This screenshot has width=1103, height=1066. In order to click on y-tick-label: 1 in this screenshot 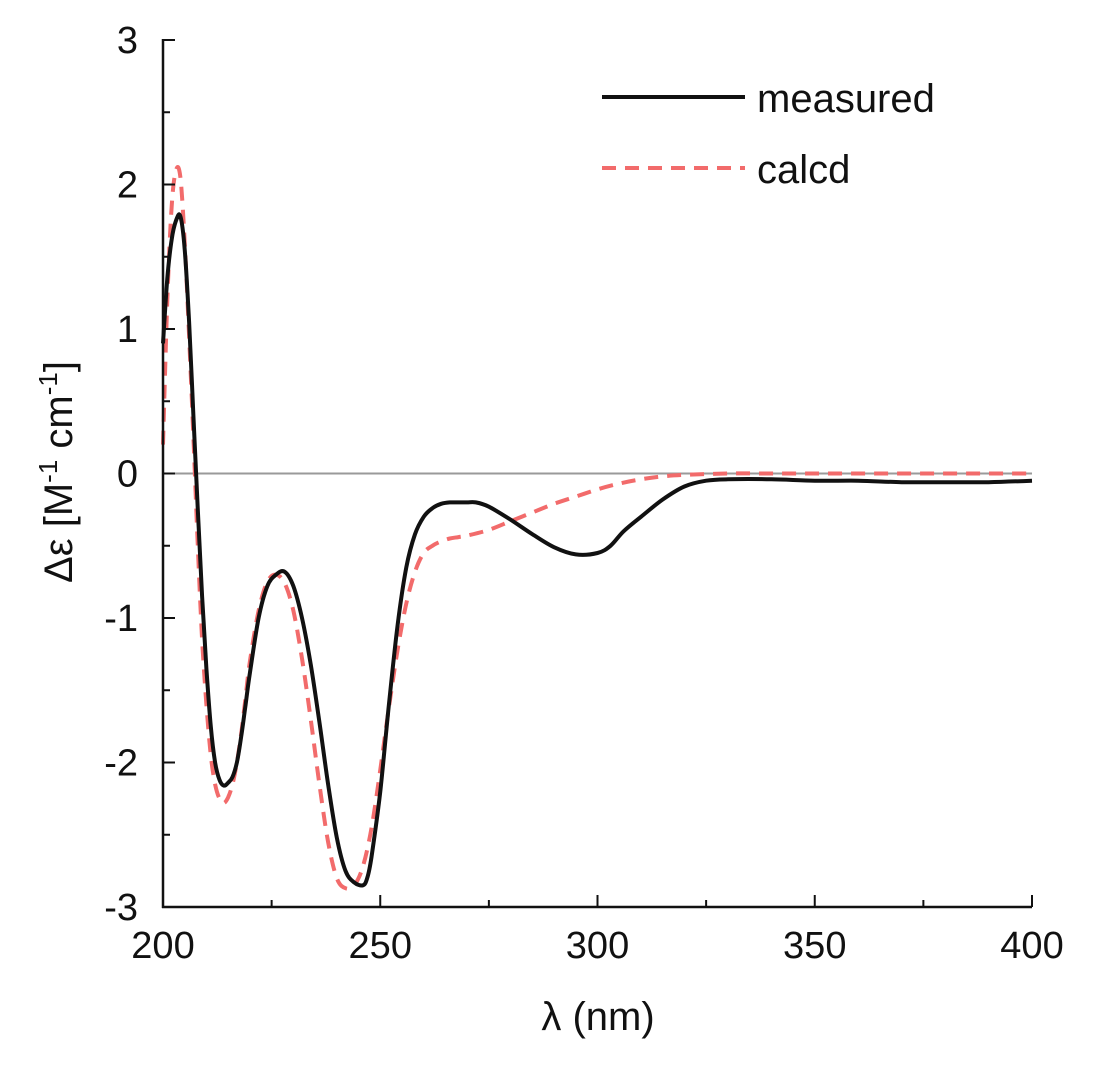, I will do `click(127, 330)`.